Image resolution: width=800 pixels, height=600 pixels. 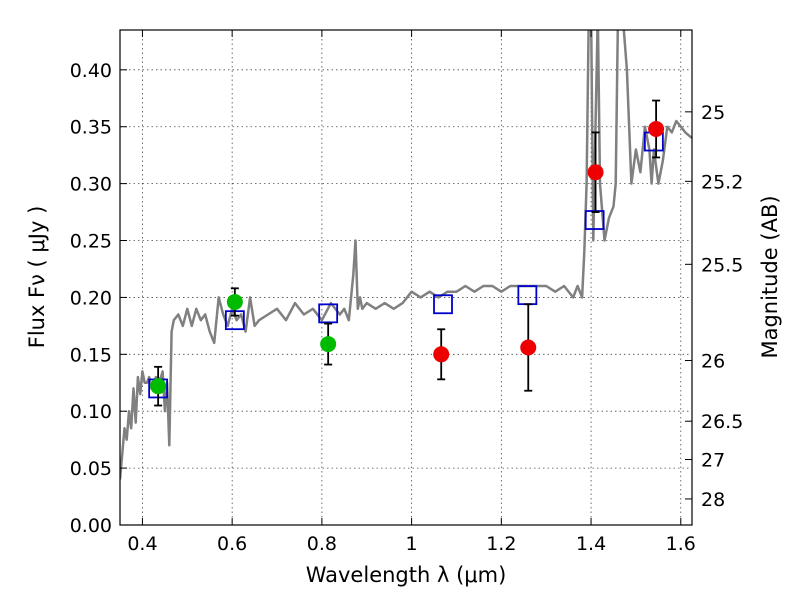 What do you see at coordinates (91, 71) in the screenshot?
I see `y-tick-label: 0.40` at bounding box center [91, 71].